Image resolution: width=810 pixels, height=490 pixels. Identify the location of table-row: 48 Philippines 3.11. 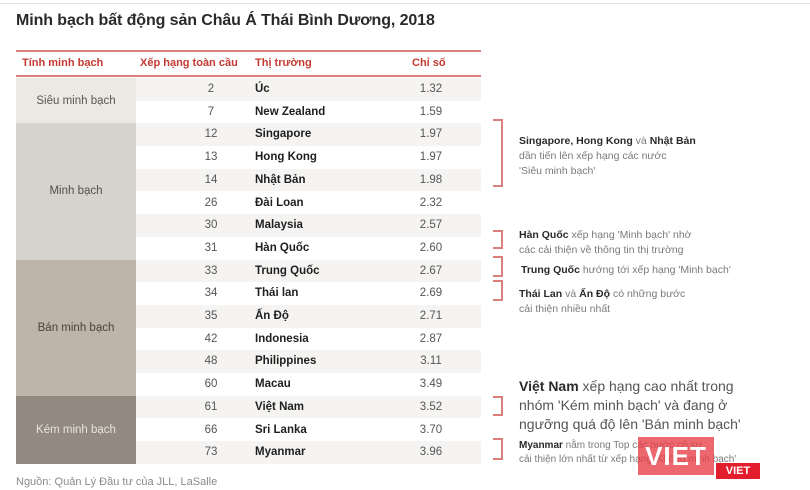
(308, 362).